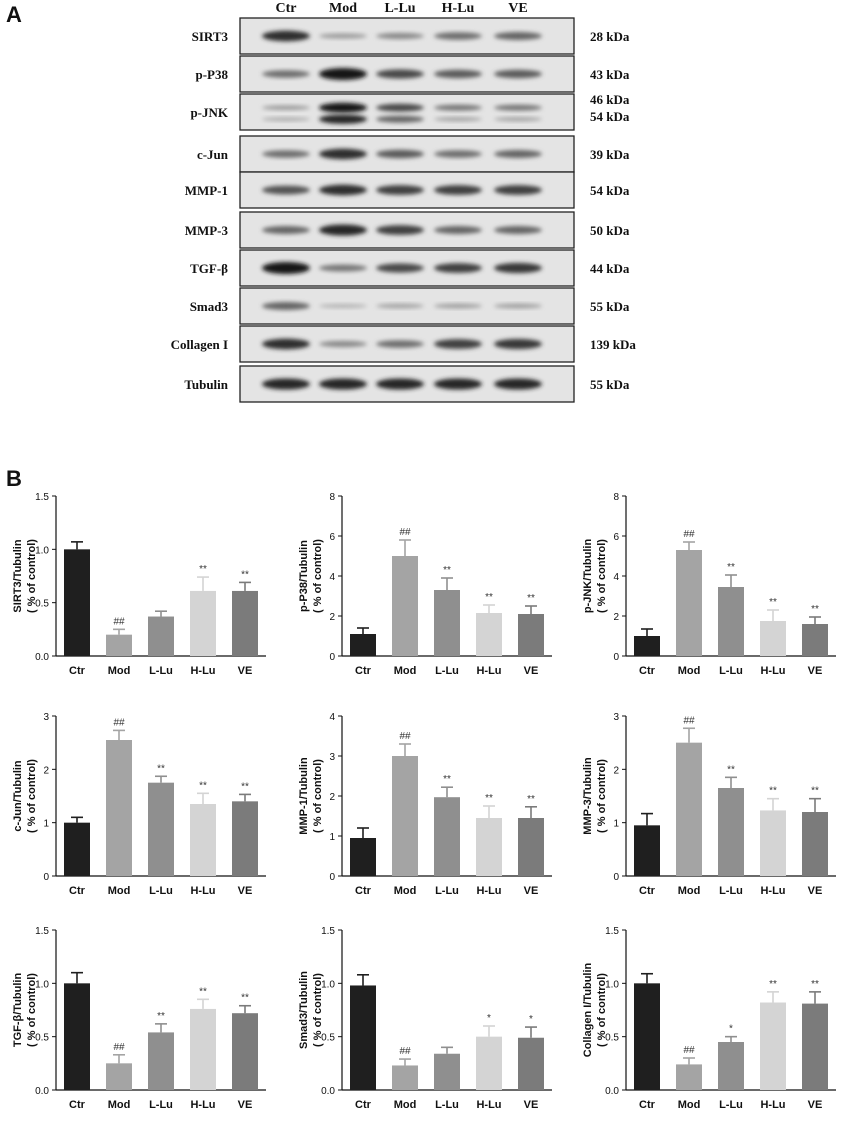  I want to click on y-tick-label: 8, so click(332, 497).